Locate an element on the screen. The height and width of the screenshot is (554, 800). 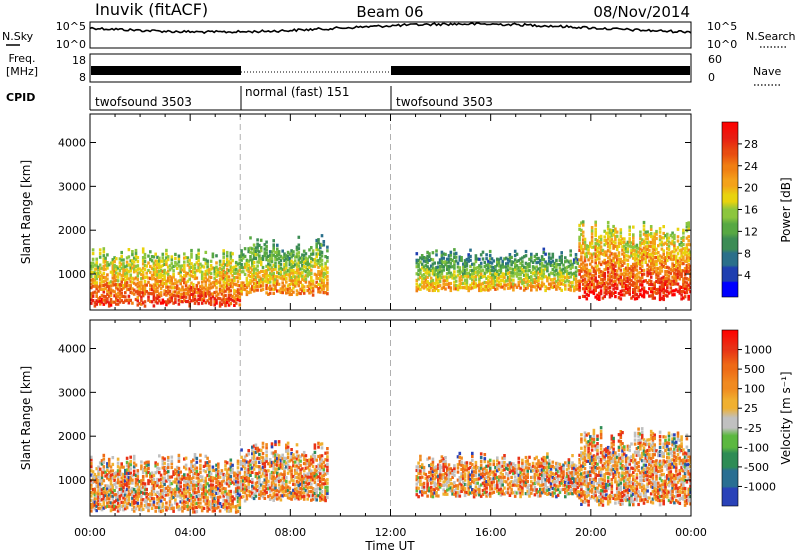
power-colorbar-label: Power [dB] is located at coordinates (786, 209).